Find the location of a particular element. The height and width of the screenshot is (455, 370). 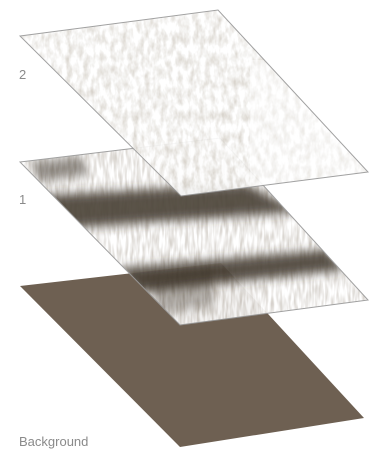

layer-1-label: 1 is located at coordinates (22, 199).